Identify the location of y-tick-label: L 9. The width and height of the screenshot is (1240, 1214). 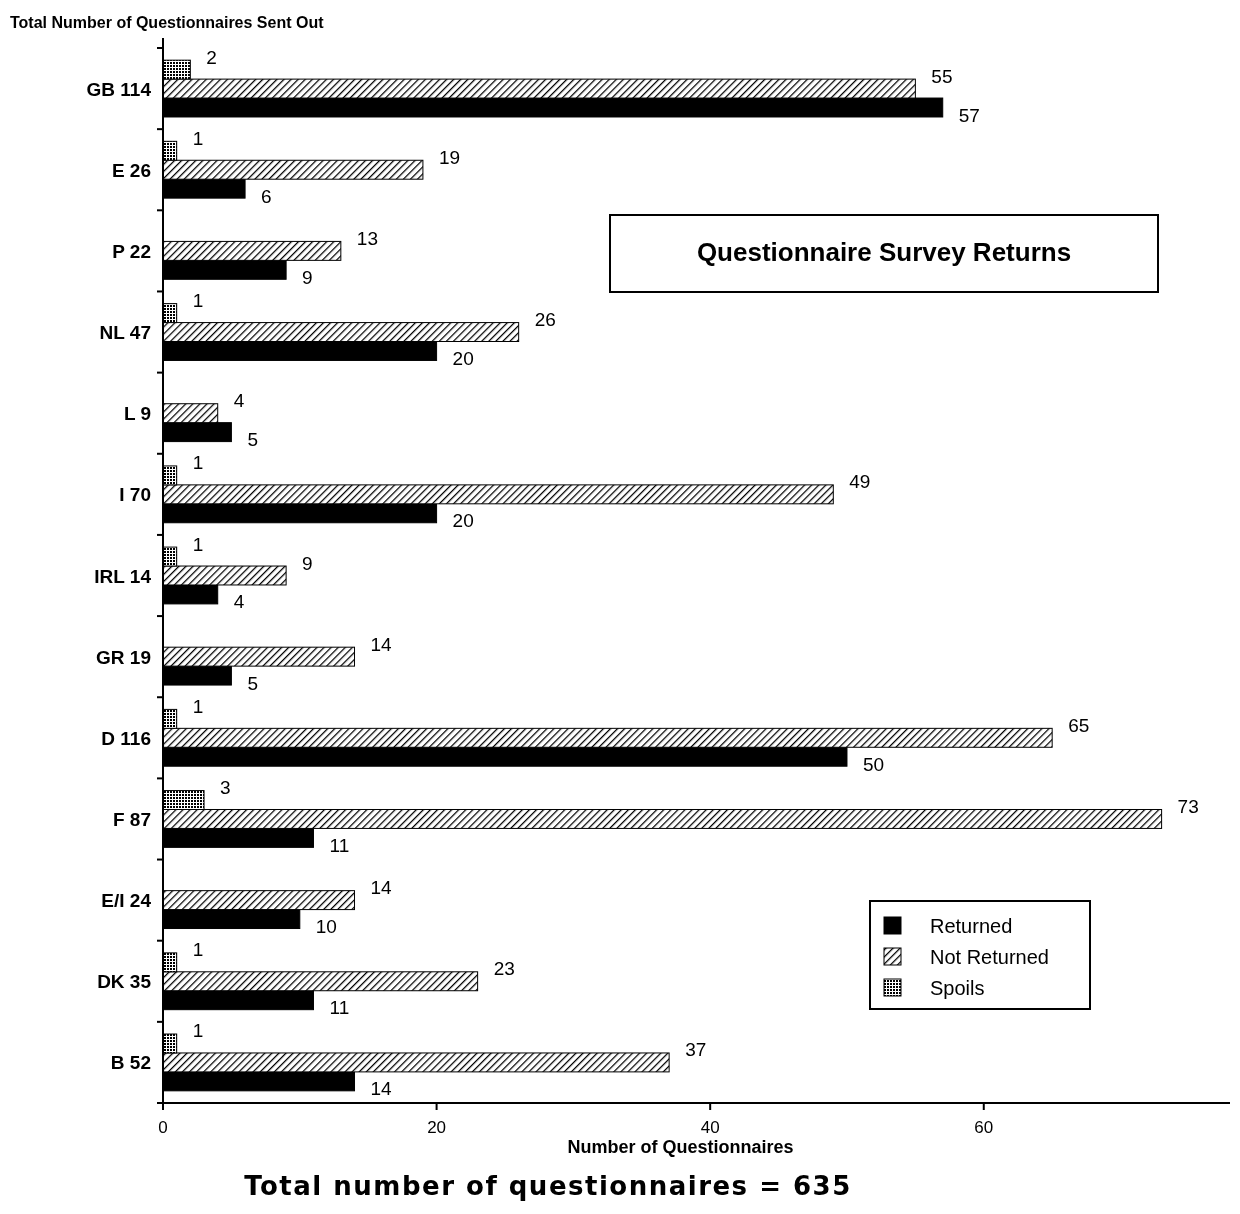
(137, 414).